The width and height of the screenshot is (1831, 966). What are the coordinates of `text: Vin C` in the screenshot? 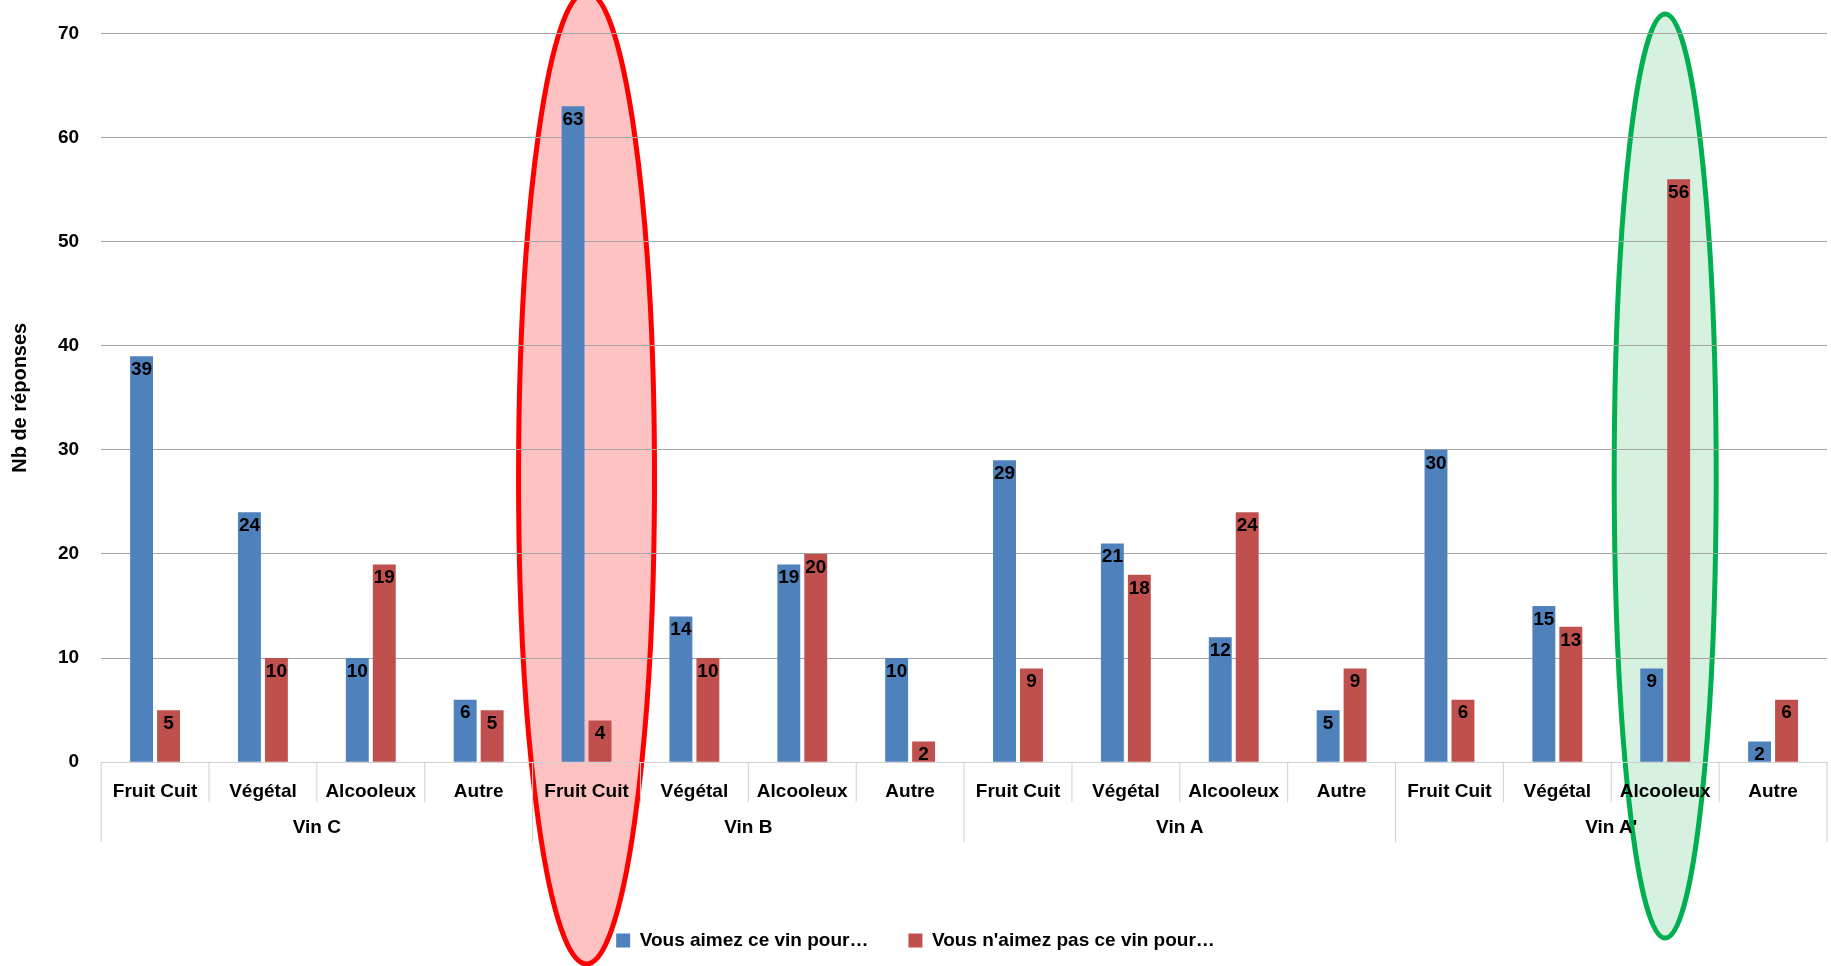 It's located at (317, 827).